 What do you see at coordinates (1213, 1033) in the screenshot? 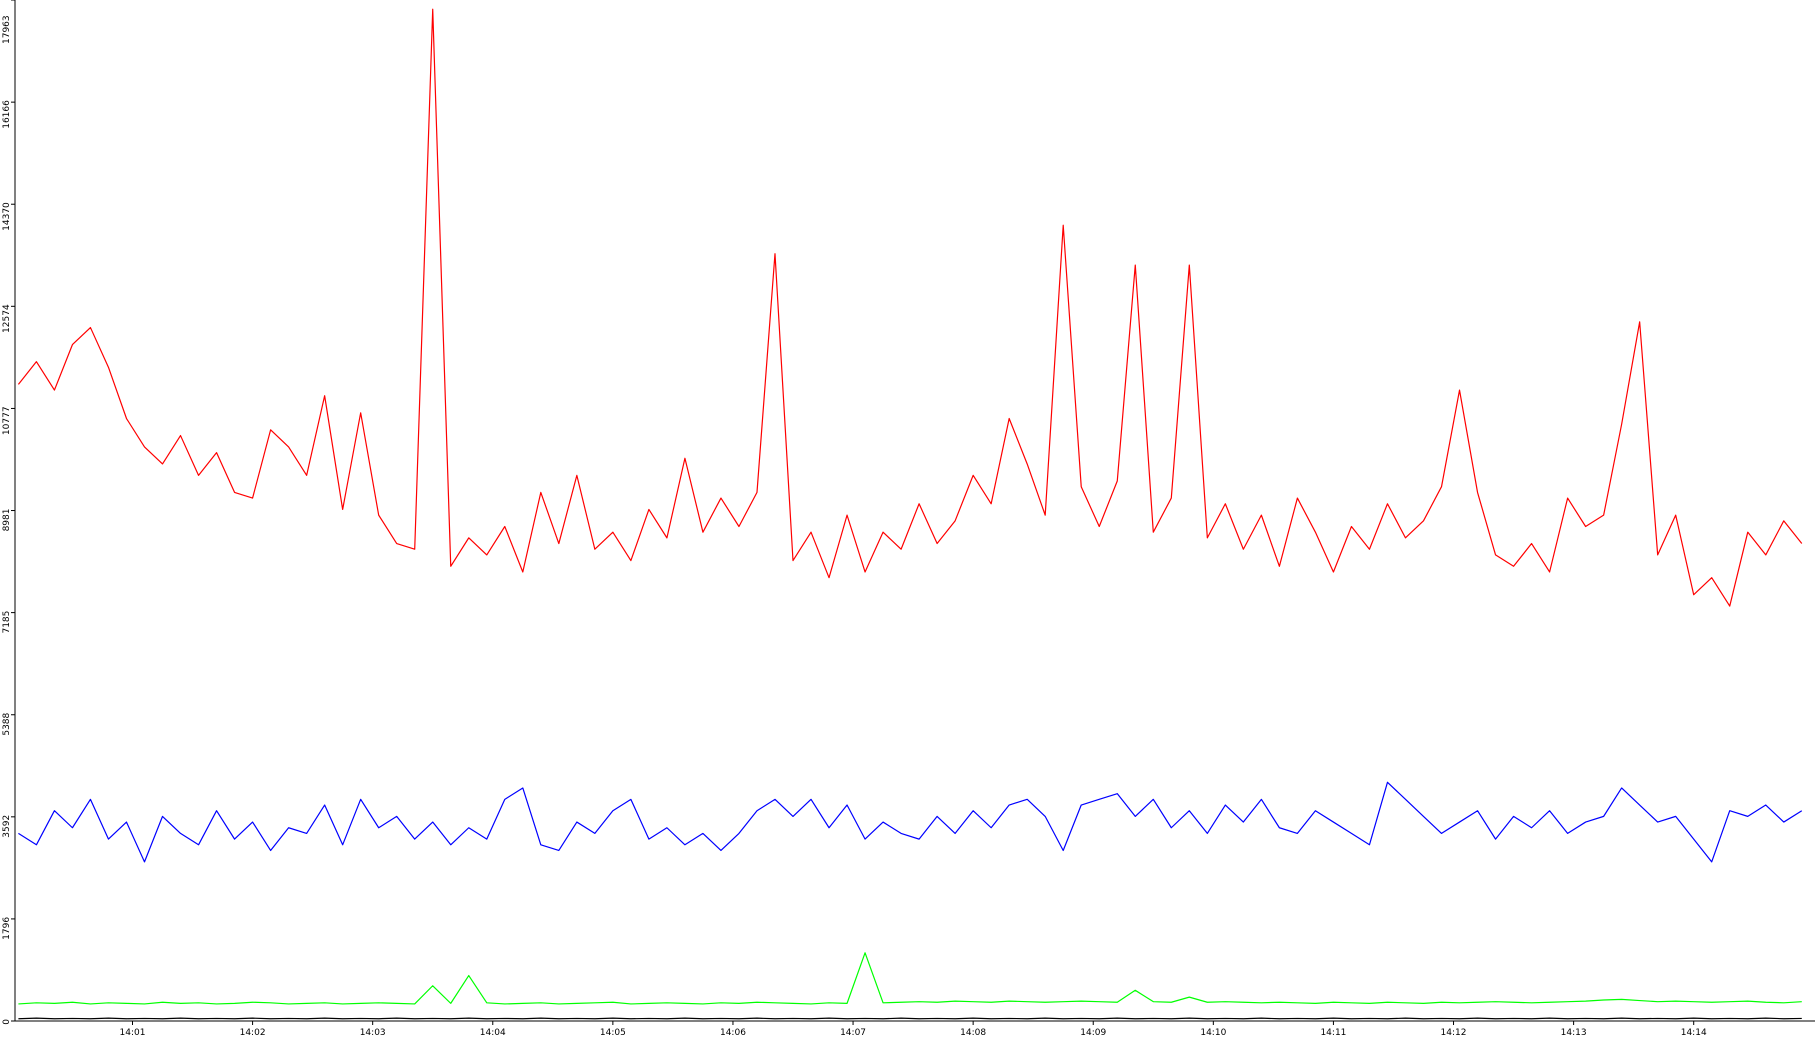
I see `x-tick-label: 14:10` at bounding box center [1213, 1033].